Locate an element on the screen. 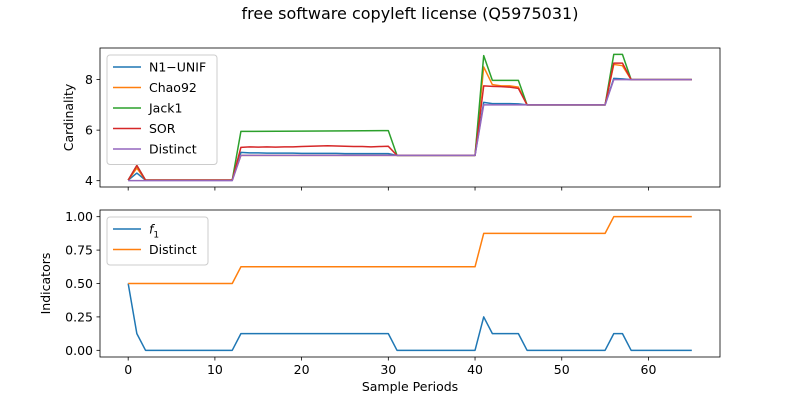 The width and height of the screenshot is (800, 400). legend-label: f1 is located at coordinates (154, 231).